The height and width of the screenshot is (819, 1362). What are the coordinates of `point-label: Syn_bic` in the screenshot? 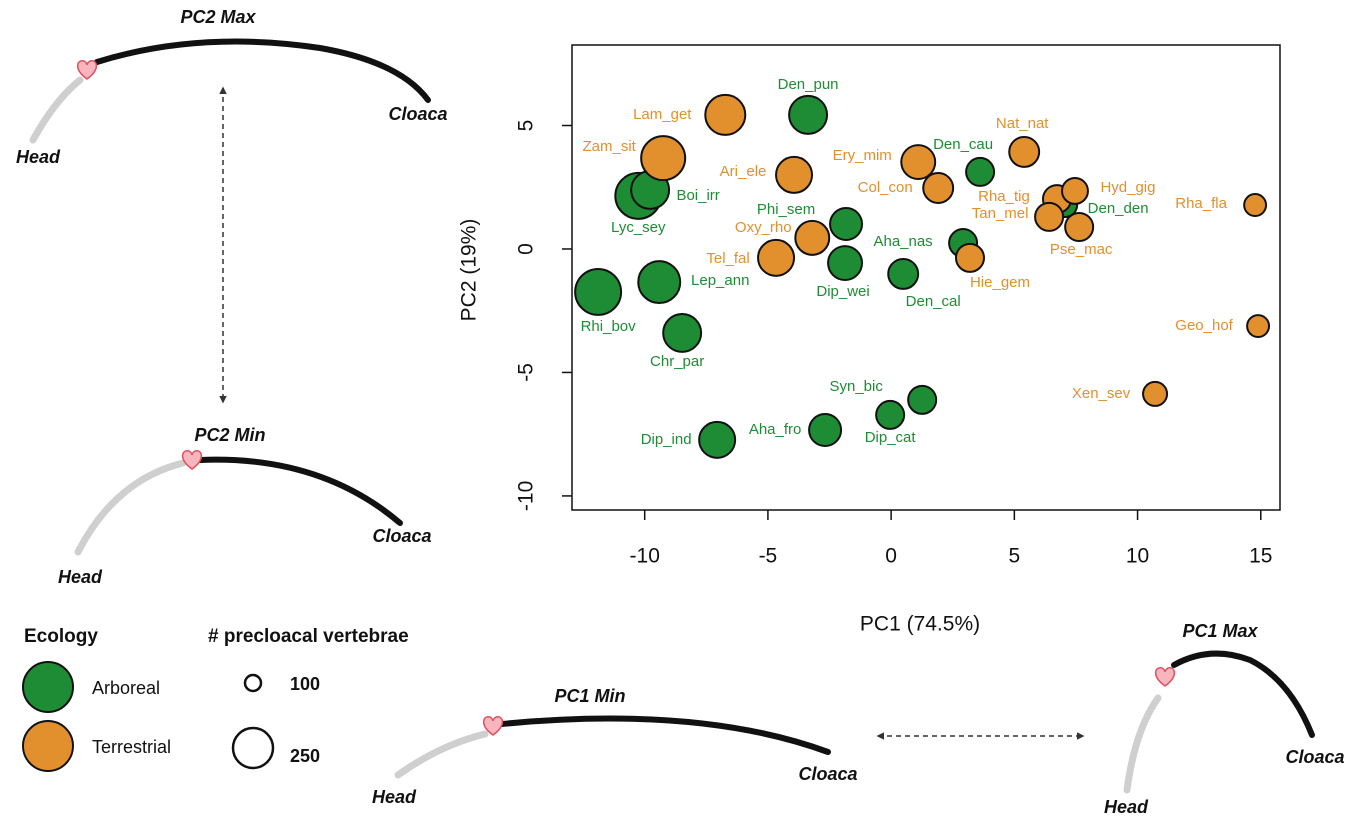 It's located at (856, 386).